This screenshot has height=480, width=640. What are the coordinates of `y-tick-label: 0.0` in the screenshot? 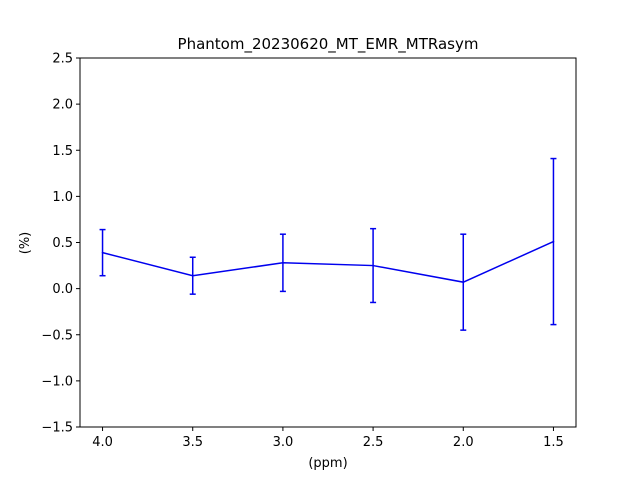 It's located at (62, 289).